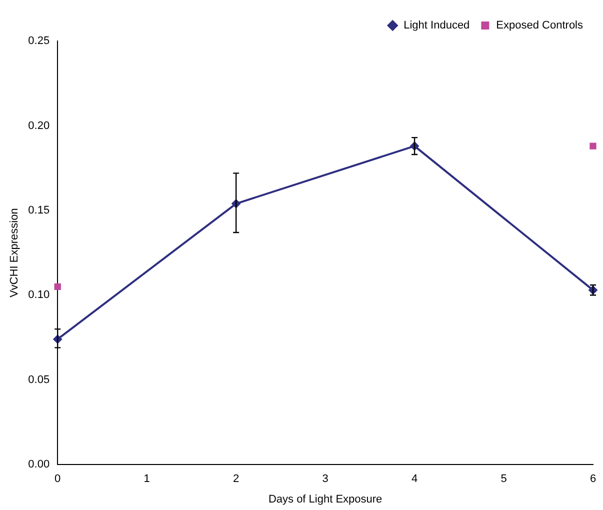 Image resolution: width=603 pixels, height=510 pixels. What do you see at coordinates (325, 479) in the screenshot?
I see `x-tick-label: 3` at bounding box center [325, 479].